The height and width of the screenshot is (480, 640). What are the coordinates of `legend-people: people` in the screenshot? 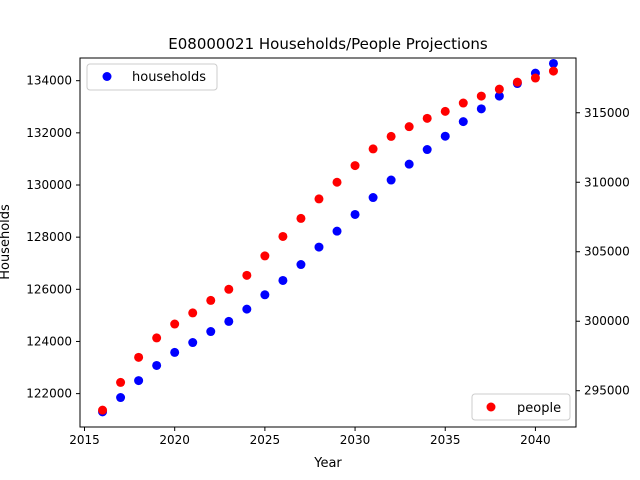 It's located at (521, 407).